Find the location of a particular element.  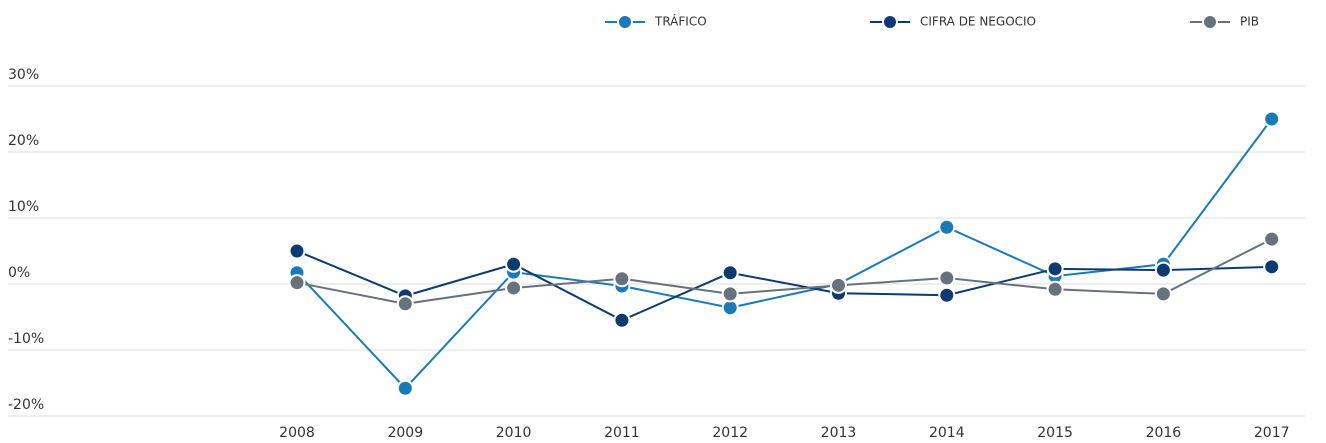

x-tick-label: 2012 is located at coordinates (730, 433).